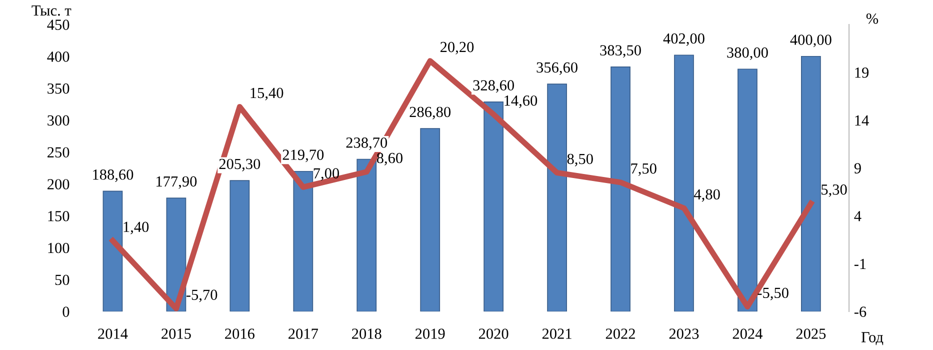 The width and height of the screenshot is (933, 350). I want to click on data-label: 8,60, so click(389, 159).